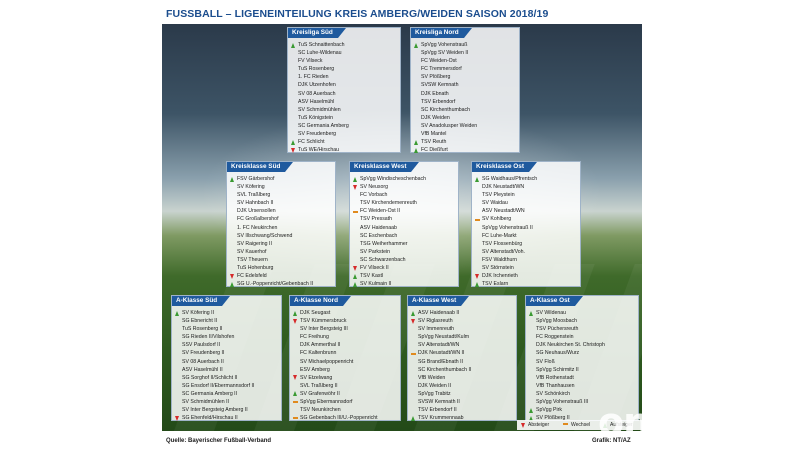 The image size is (805, 453). What do you see at coordinates (345, 313) in the screenshot?
I see `team-entry: DJK Seugast` at bounding box center [345, 313].